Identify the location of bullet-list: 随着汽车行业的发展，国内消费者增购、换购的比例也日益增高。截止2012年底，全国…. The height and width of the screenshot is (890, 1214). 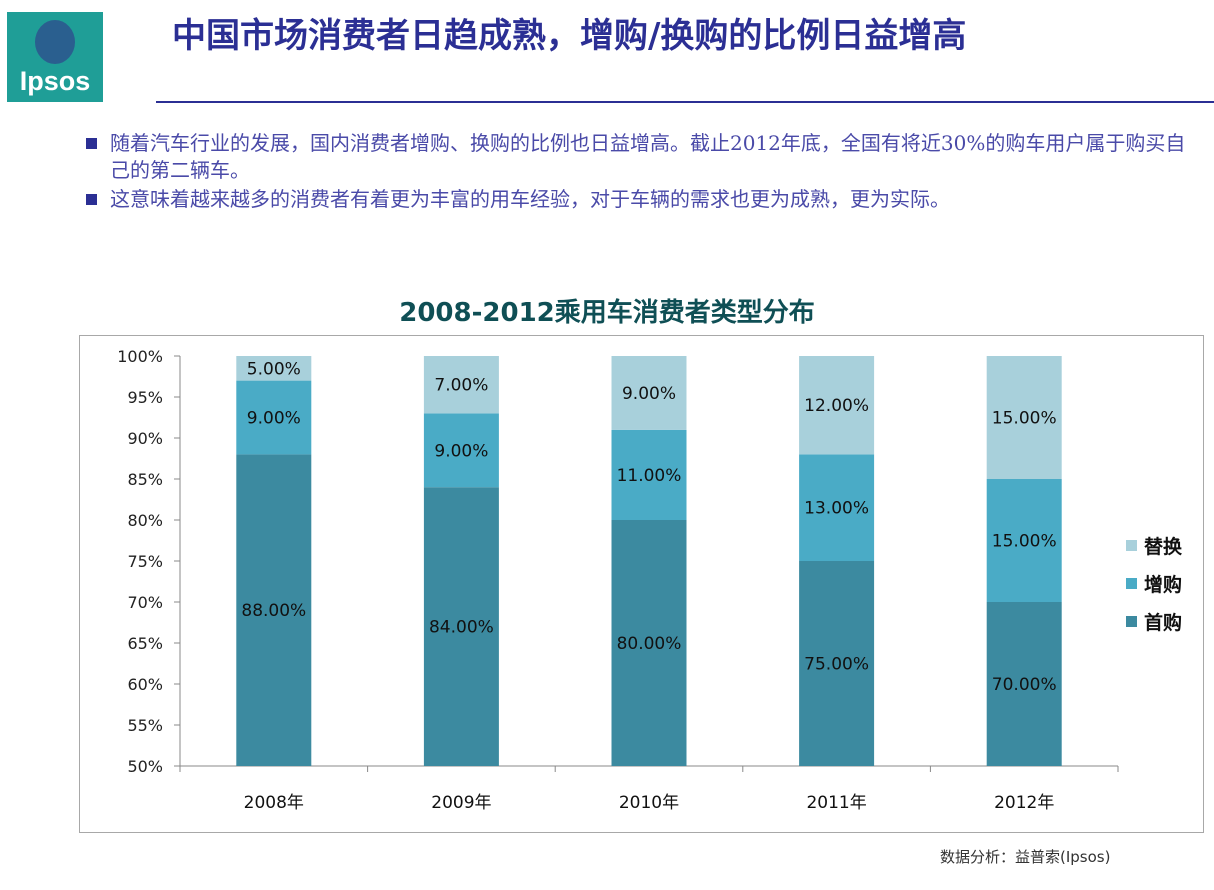
(641, 172).